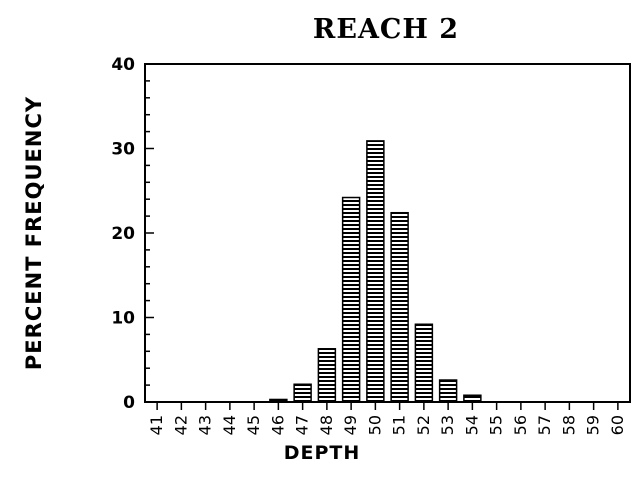 This screenshot has width=642, height=478. Describe the element at coordinates (447, 425) in the screenshot. I see `x-tick-label: 53` at that location.